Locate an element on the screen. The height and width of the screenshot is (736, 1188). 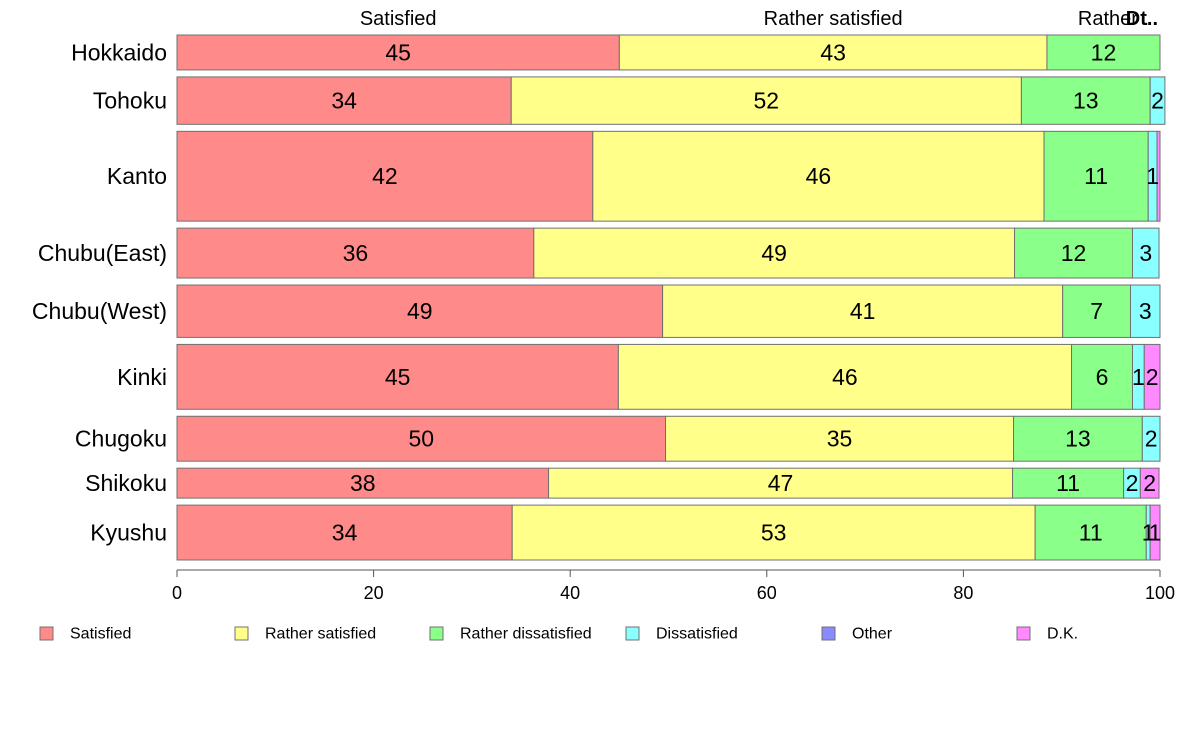
data-label: 45 is located at coordinates (398, 52).